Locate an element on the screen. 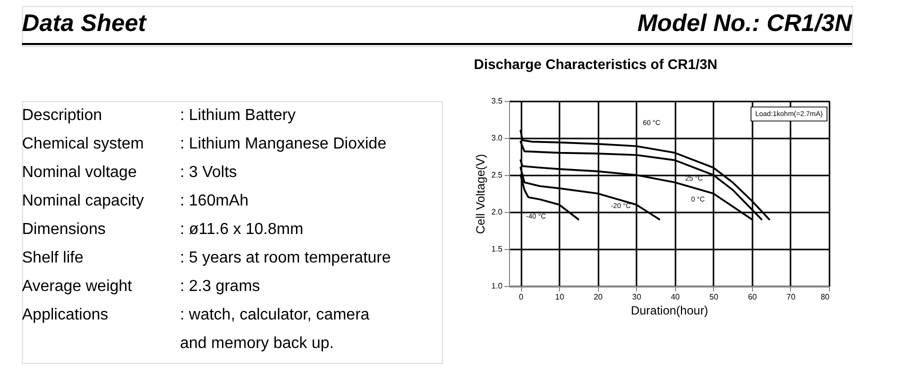 The image size is (902, 379). chart-title: Discharge Characteristics of CR1/3N is located at coordinates (596, 64).